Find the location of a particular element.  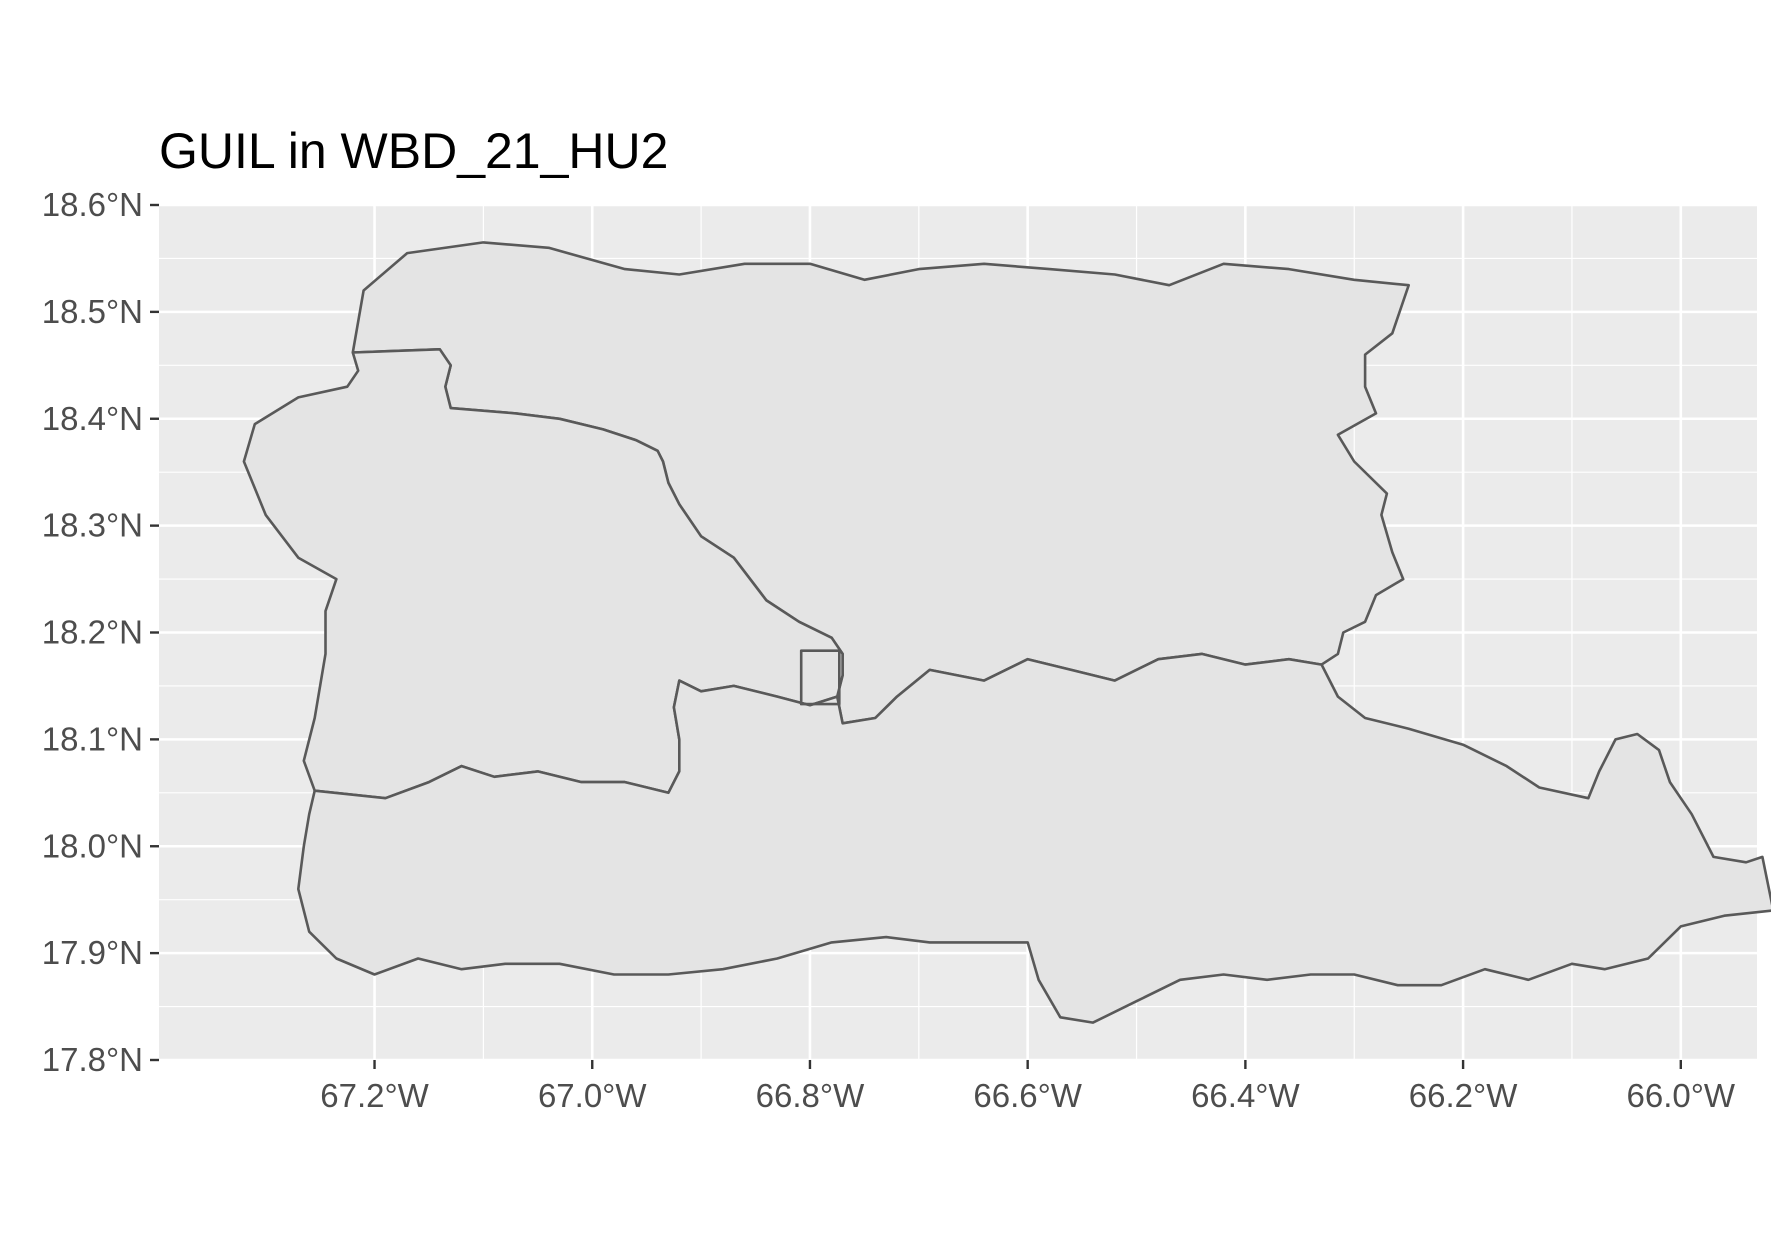

plot-title: GUIL in WBD_21_HU2 is located at coordinates (414, 151).